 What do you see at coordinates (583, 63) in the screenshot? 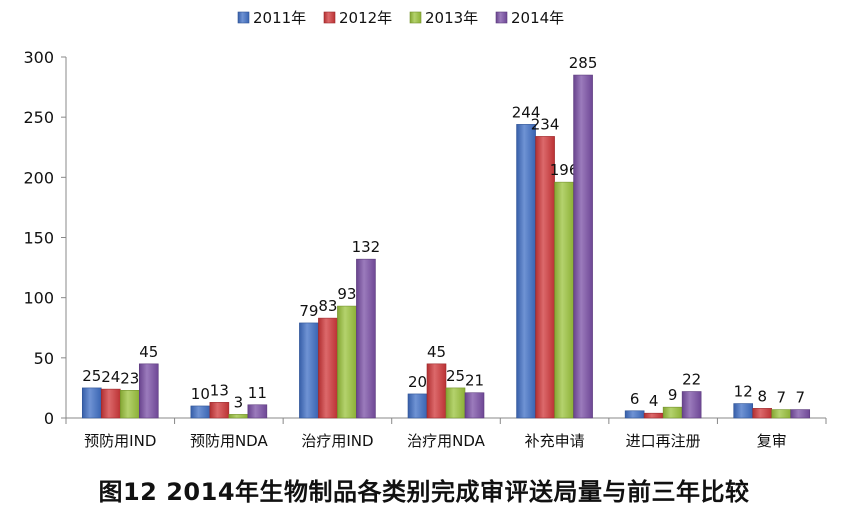
I see `data-label: 285` at bounding box center [583, 63].